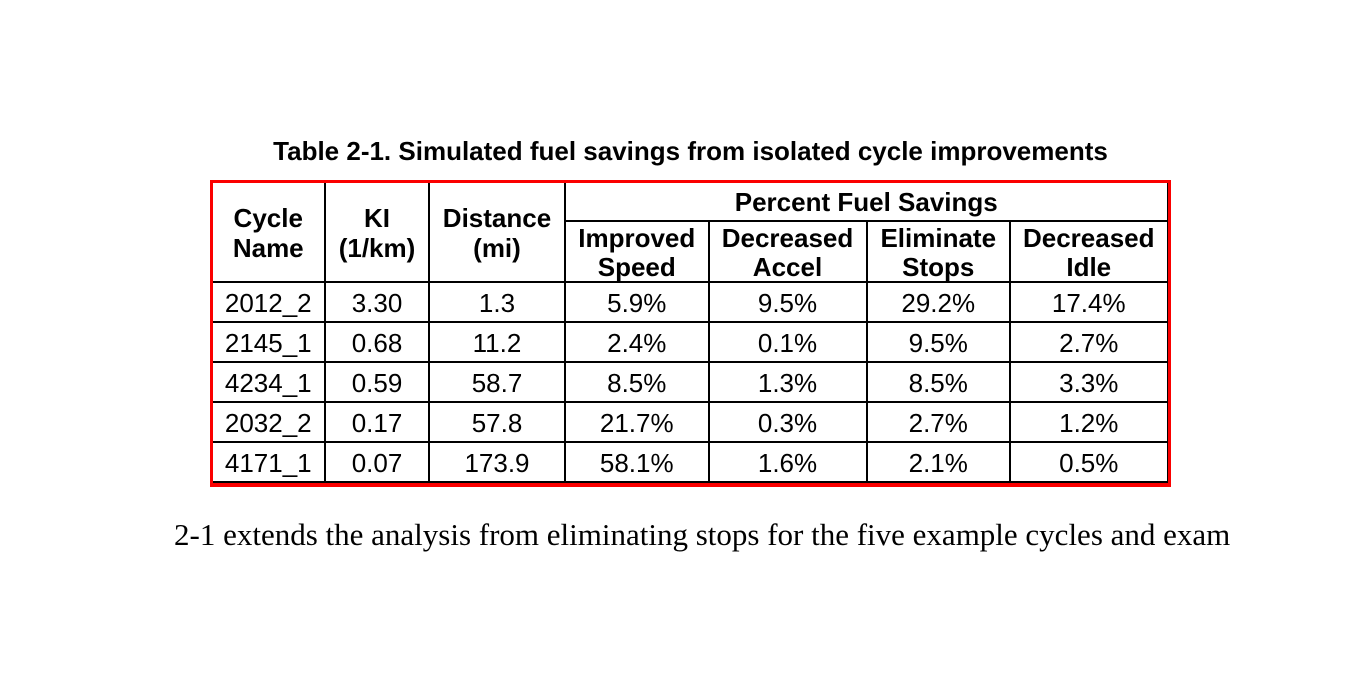 This screenshot has width=1366, height=674. What do you see at coordinates (1089, 382) in the screenshot?
I see `cell-decreased-idle-row3: 3.3%` at bounding box center [1089, 382].